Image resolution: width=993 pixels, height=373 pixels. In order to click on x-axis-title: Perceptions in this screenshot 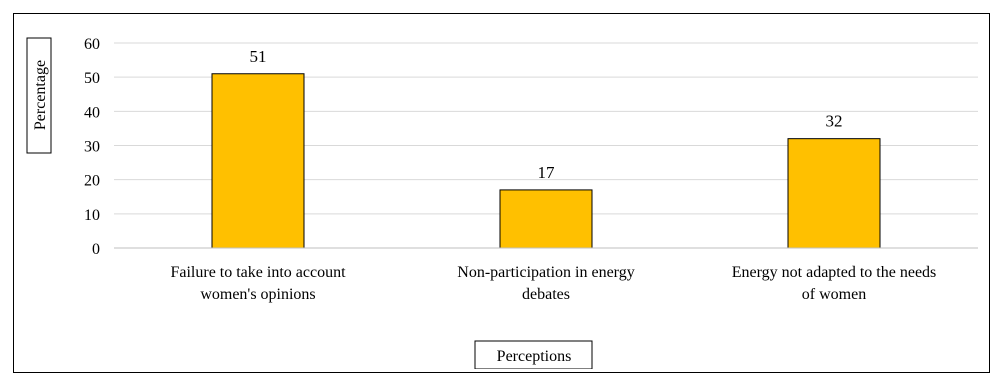, I will do `click(534, 356)`.